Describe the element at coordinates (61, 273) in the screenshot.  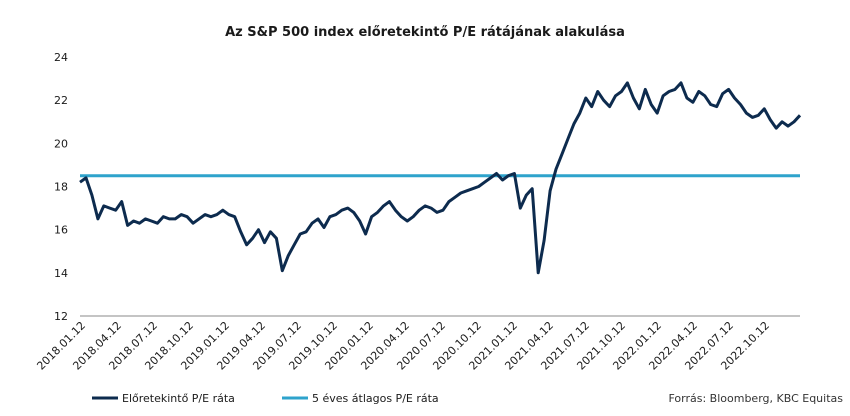
I see `y-tick-label: 14` at that location.